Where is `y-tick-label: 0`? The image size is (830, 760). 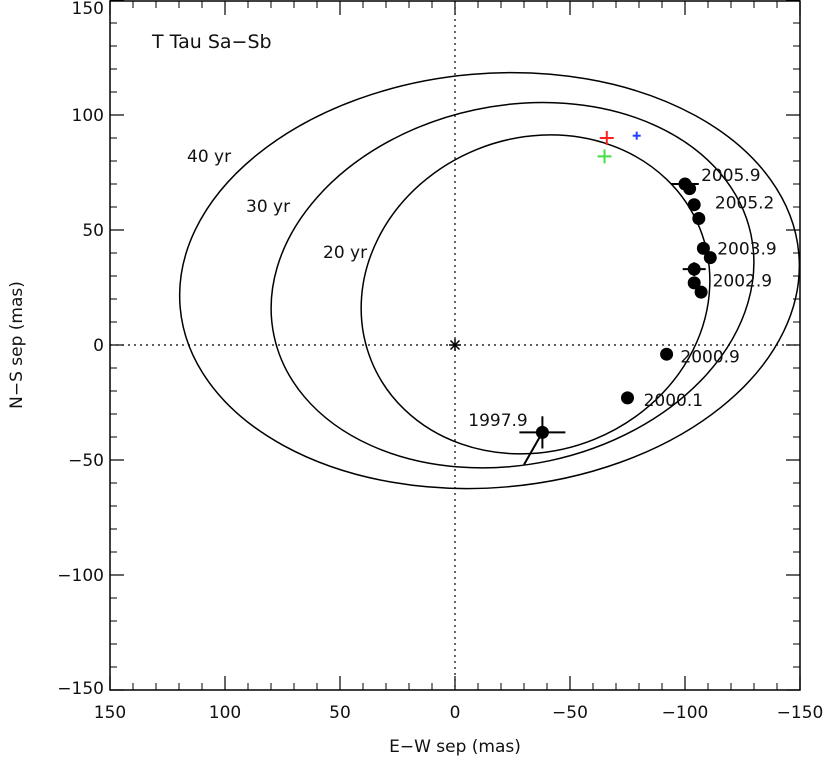 y-tick-label: 0 is located at coordinates (98, 346).